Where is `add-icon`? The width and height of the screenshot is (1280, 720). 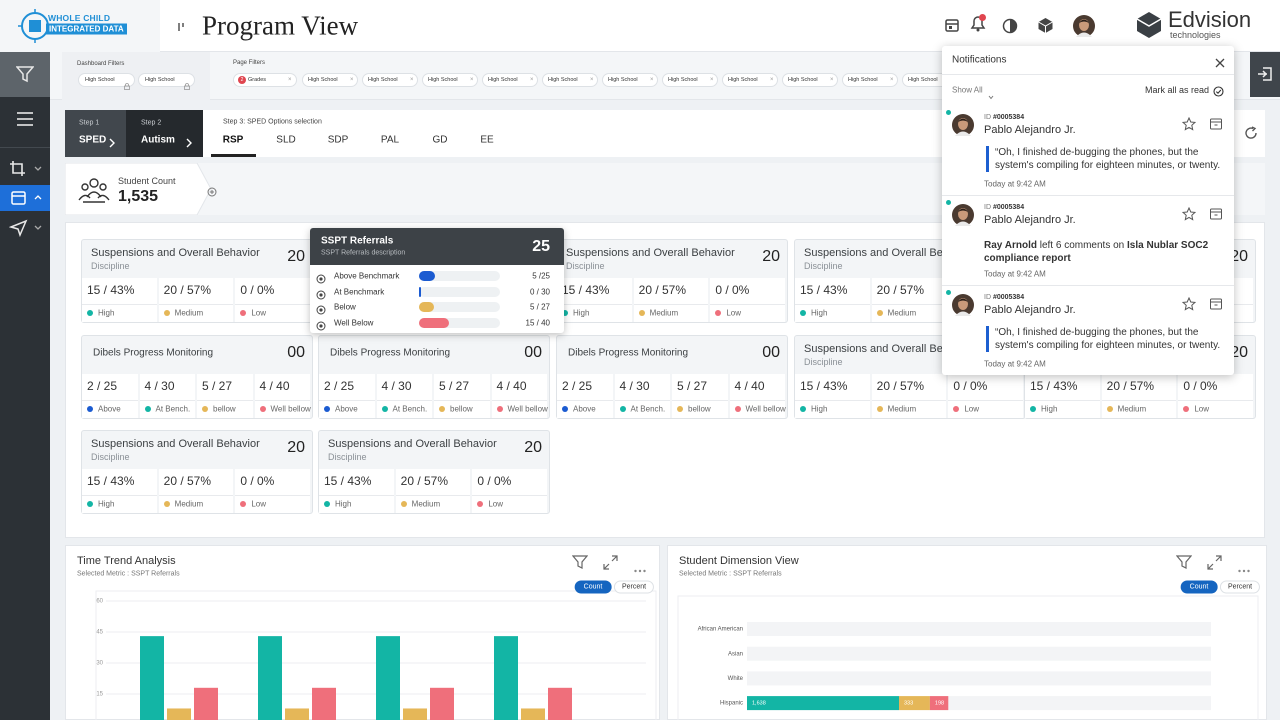
add-icon is located at coordinates (212, 190).